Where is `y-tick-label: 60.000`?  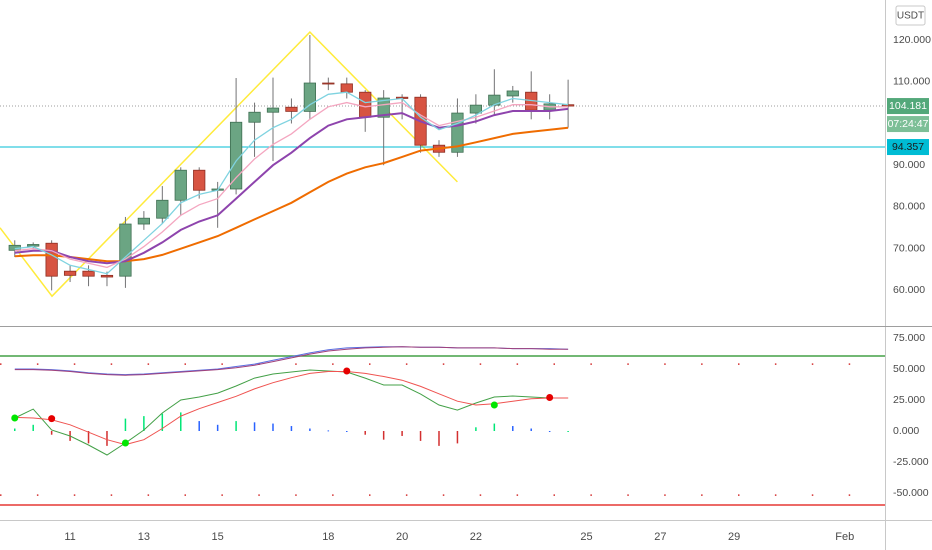
y-tick-label: 60.000 is located at coordinates (909, 290).